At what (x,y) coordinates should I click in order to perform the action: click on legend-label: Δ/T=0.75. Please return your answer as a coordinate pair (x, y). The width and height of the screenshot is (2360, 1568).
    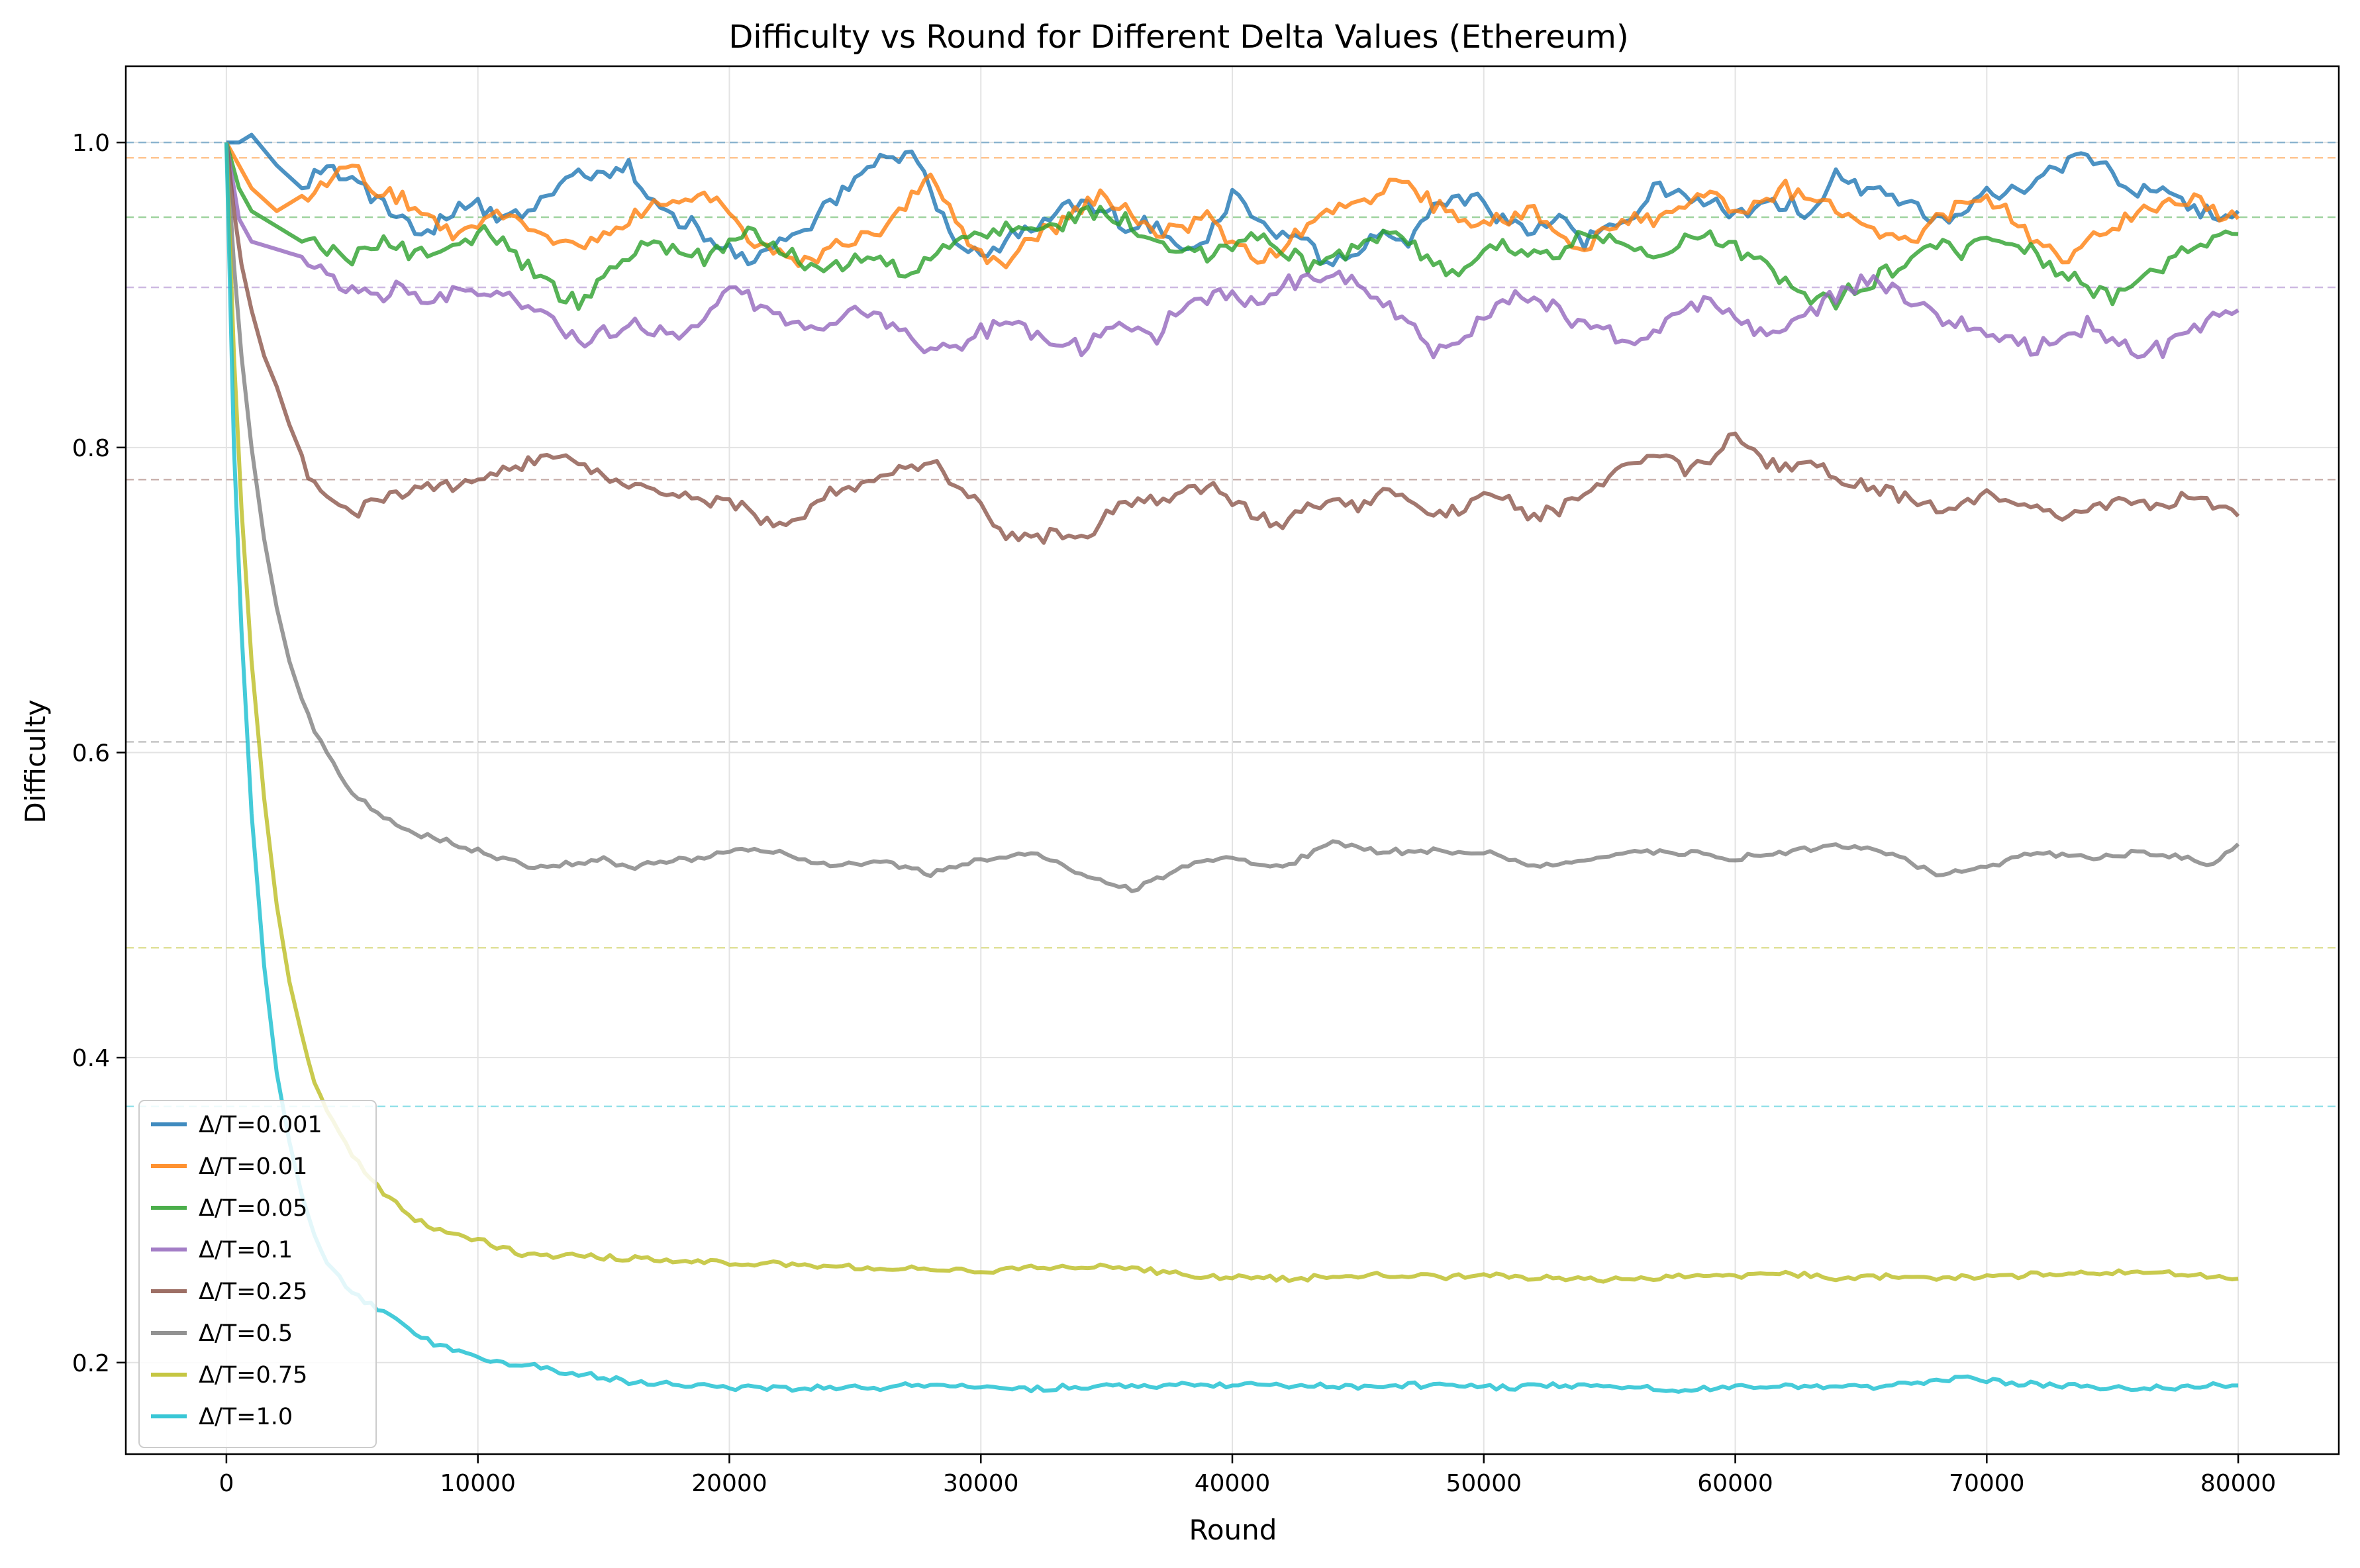
    Looking at the image, I should click on (253, 1375).